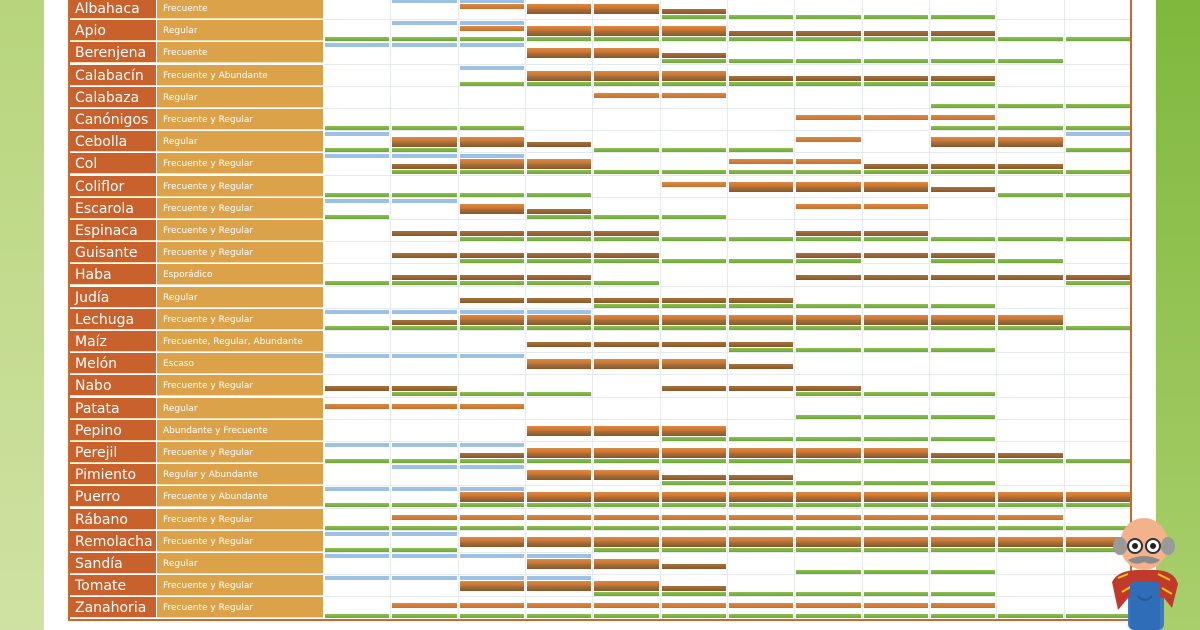 This screenshot has width=1200, height=630. Describe the element at coordinates (240, 275) in the screenshot. I see `crop-frequency: Esporádico` at that location.